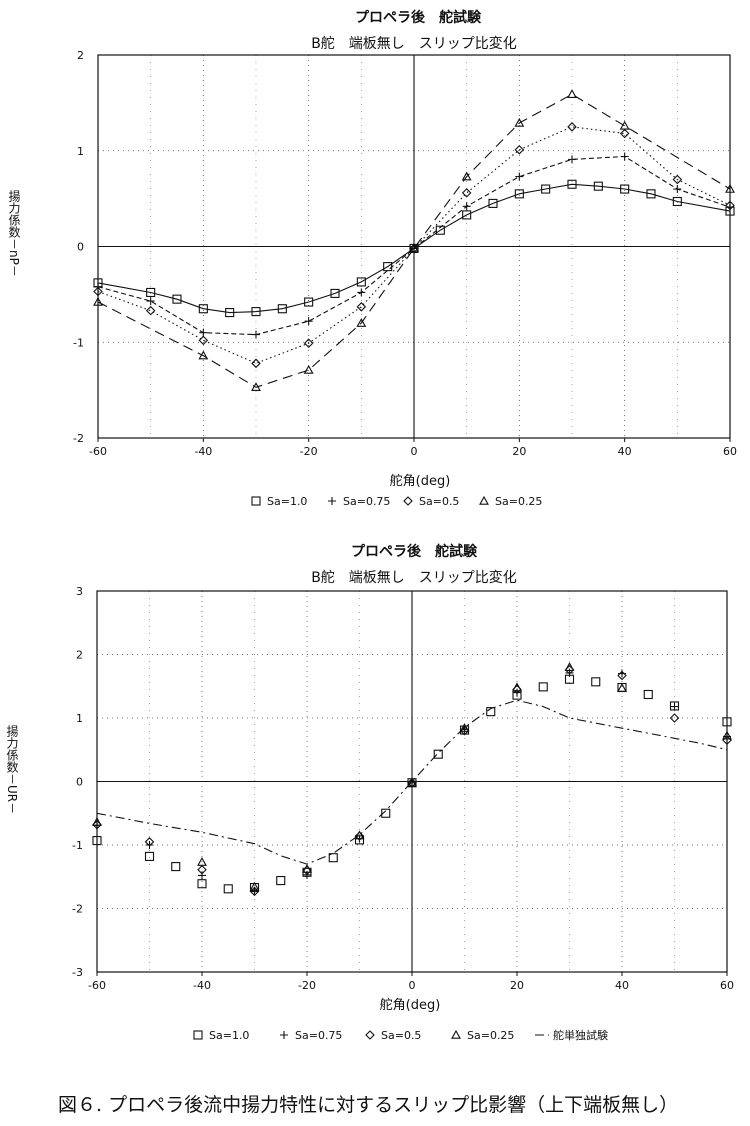 The height and width of the screenshot is (1126, 750). What do you see at coordinates (229, 1035) in the screenshot?
I see `legend-label: Sa=1.0` at bounding box center [229, 1035].